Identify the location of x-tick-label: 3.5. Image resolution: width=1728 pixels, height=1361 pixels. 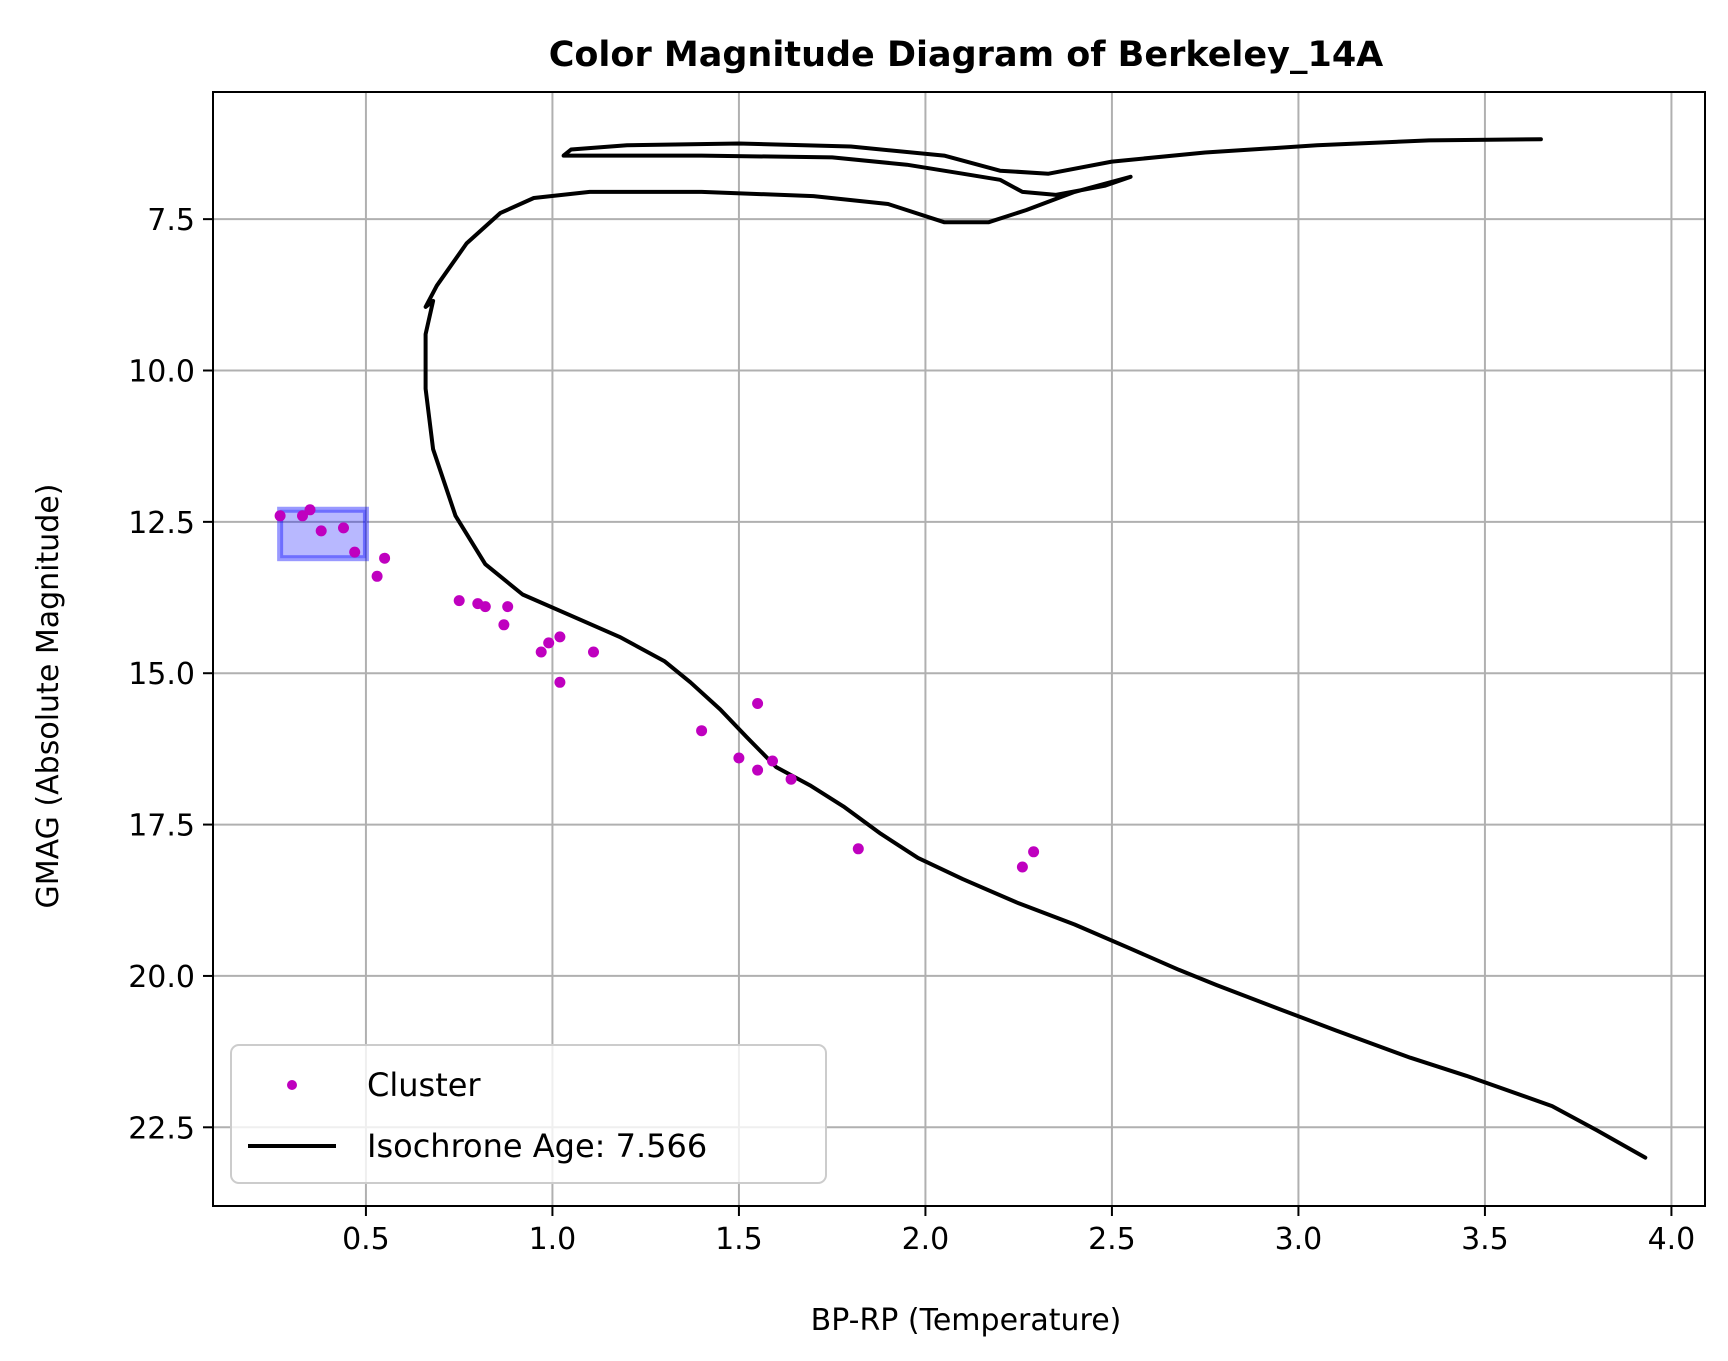
(1485, 1239).